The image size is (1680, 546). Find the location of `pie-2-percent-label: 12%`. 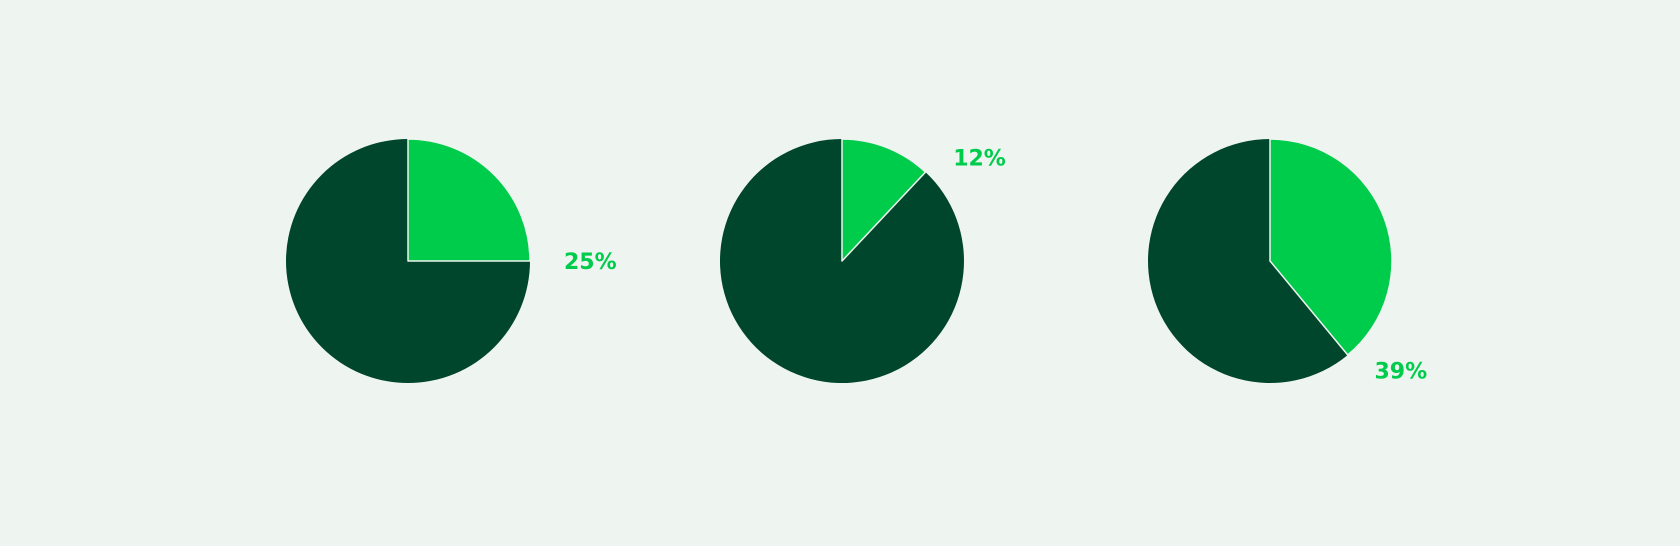

pie-2-percent-label: 12% is located at coordinates (979, 159).